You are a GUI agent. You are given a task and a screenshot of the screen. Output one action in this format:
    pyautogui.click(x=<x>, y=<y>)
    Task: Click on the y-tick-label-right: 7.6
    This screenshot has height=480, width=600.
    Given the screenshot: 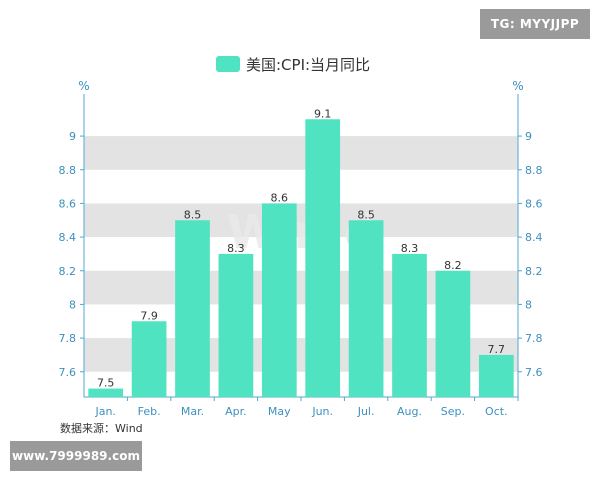 What is the action you would take?
    pyautogui.click(x=534, y=372)
    